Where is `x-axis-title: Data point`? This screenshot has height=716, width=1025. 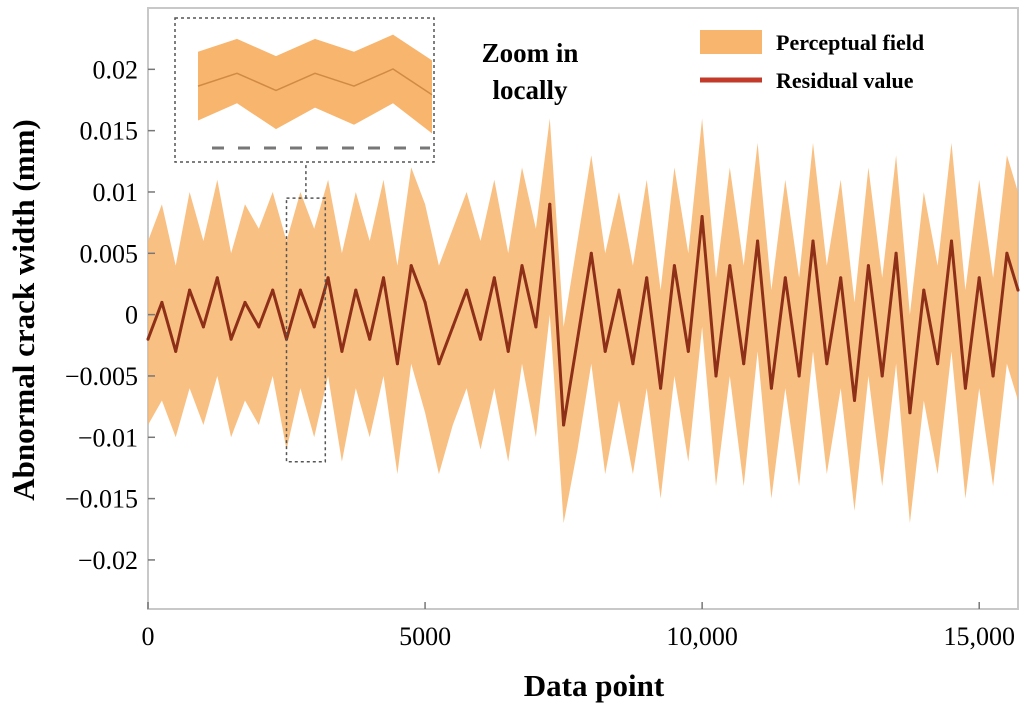
x-axis-title: Data point is located at coordinates (594, 685).